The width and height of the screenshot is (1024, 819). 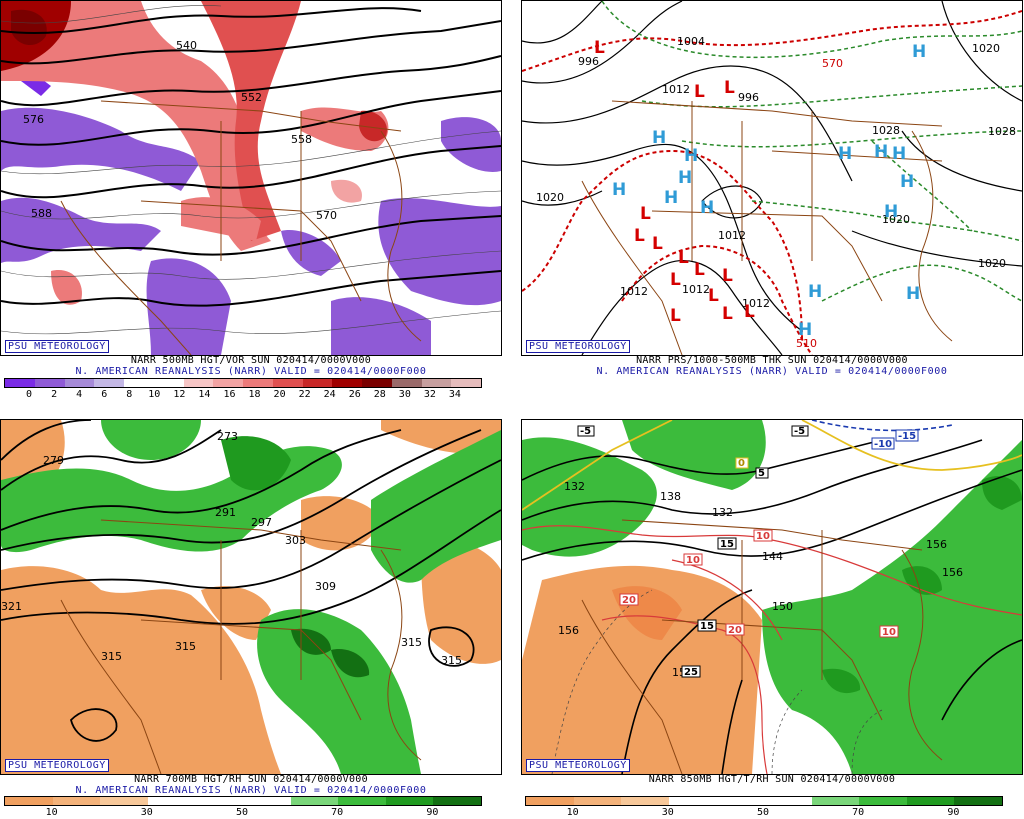 What do you see at coordinates (279, 394) in the screenshot?
I see `colorbar-tick-label: 20` at bounding box center [279, 394].